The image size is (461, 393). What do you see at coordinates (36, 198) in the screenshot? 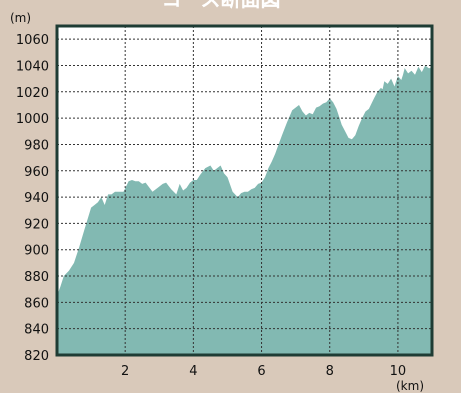
I see `y-tick-label: 940` at bounding box center [36, 198].